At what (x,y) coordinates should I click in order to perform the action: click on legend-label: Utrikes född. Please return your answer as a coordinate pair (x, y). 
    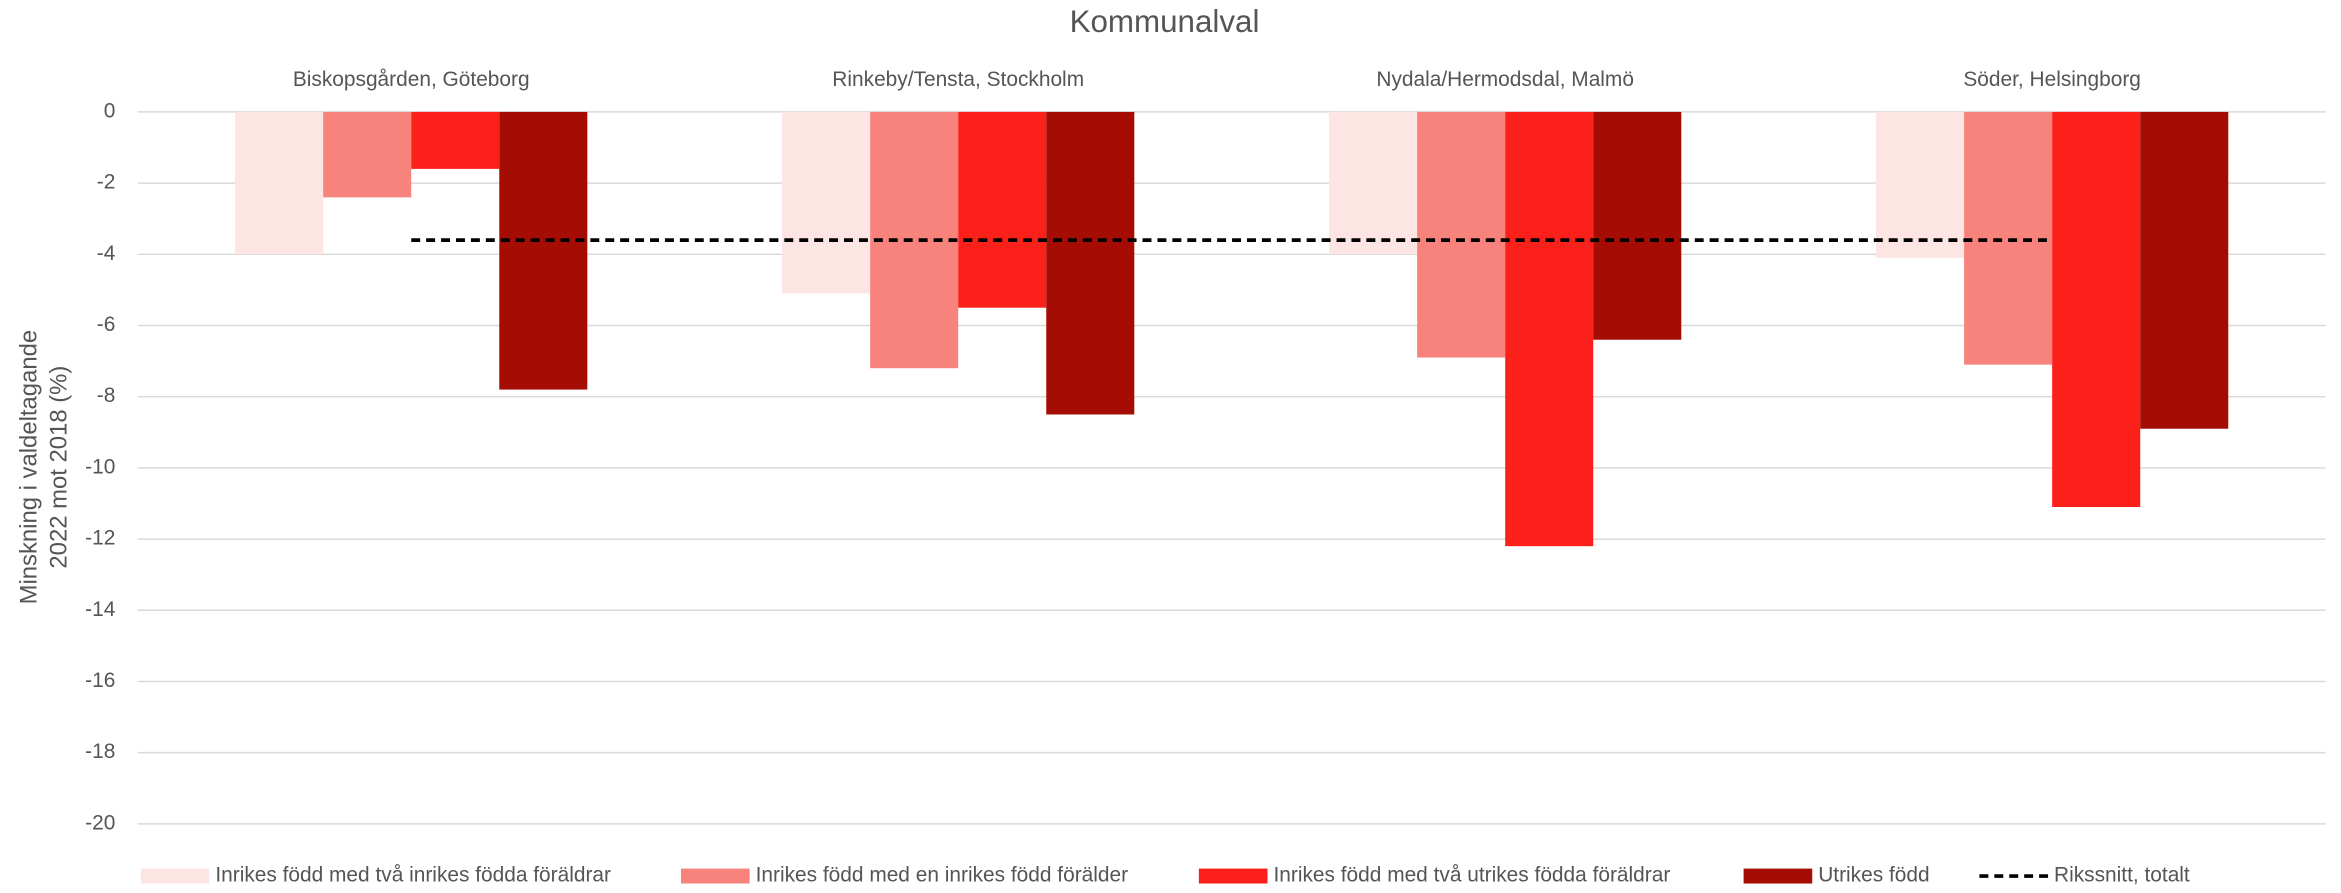
    Looking at the image, I should click on (1873, 875).